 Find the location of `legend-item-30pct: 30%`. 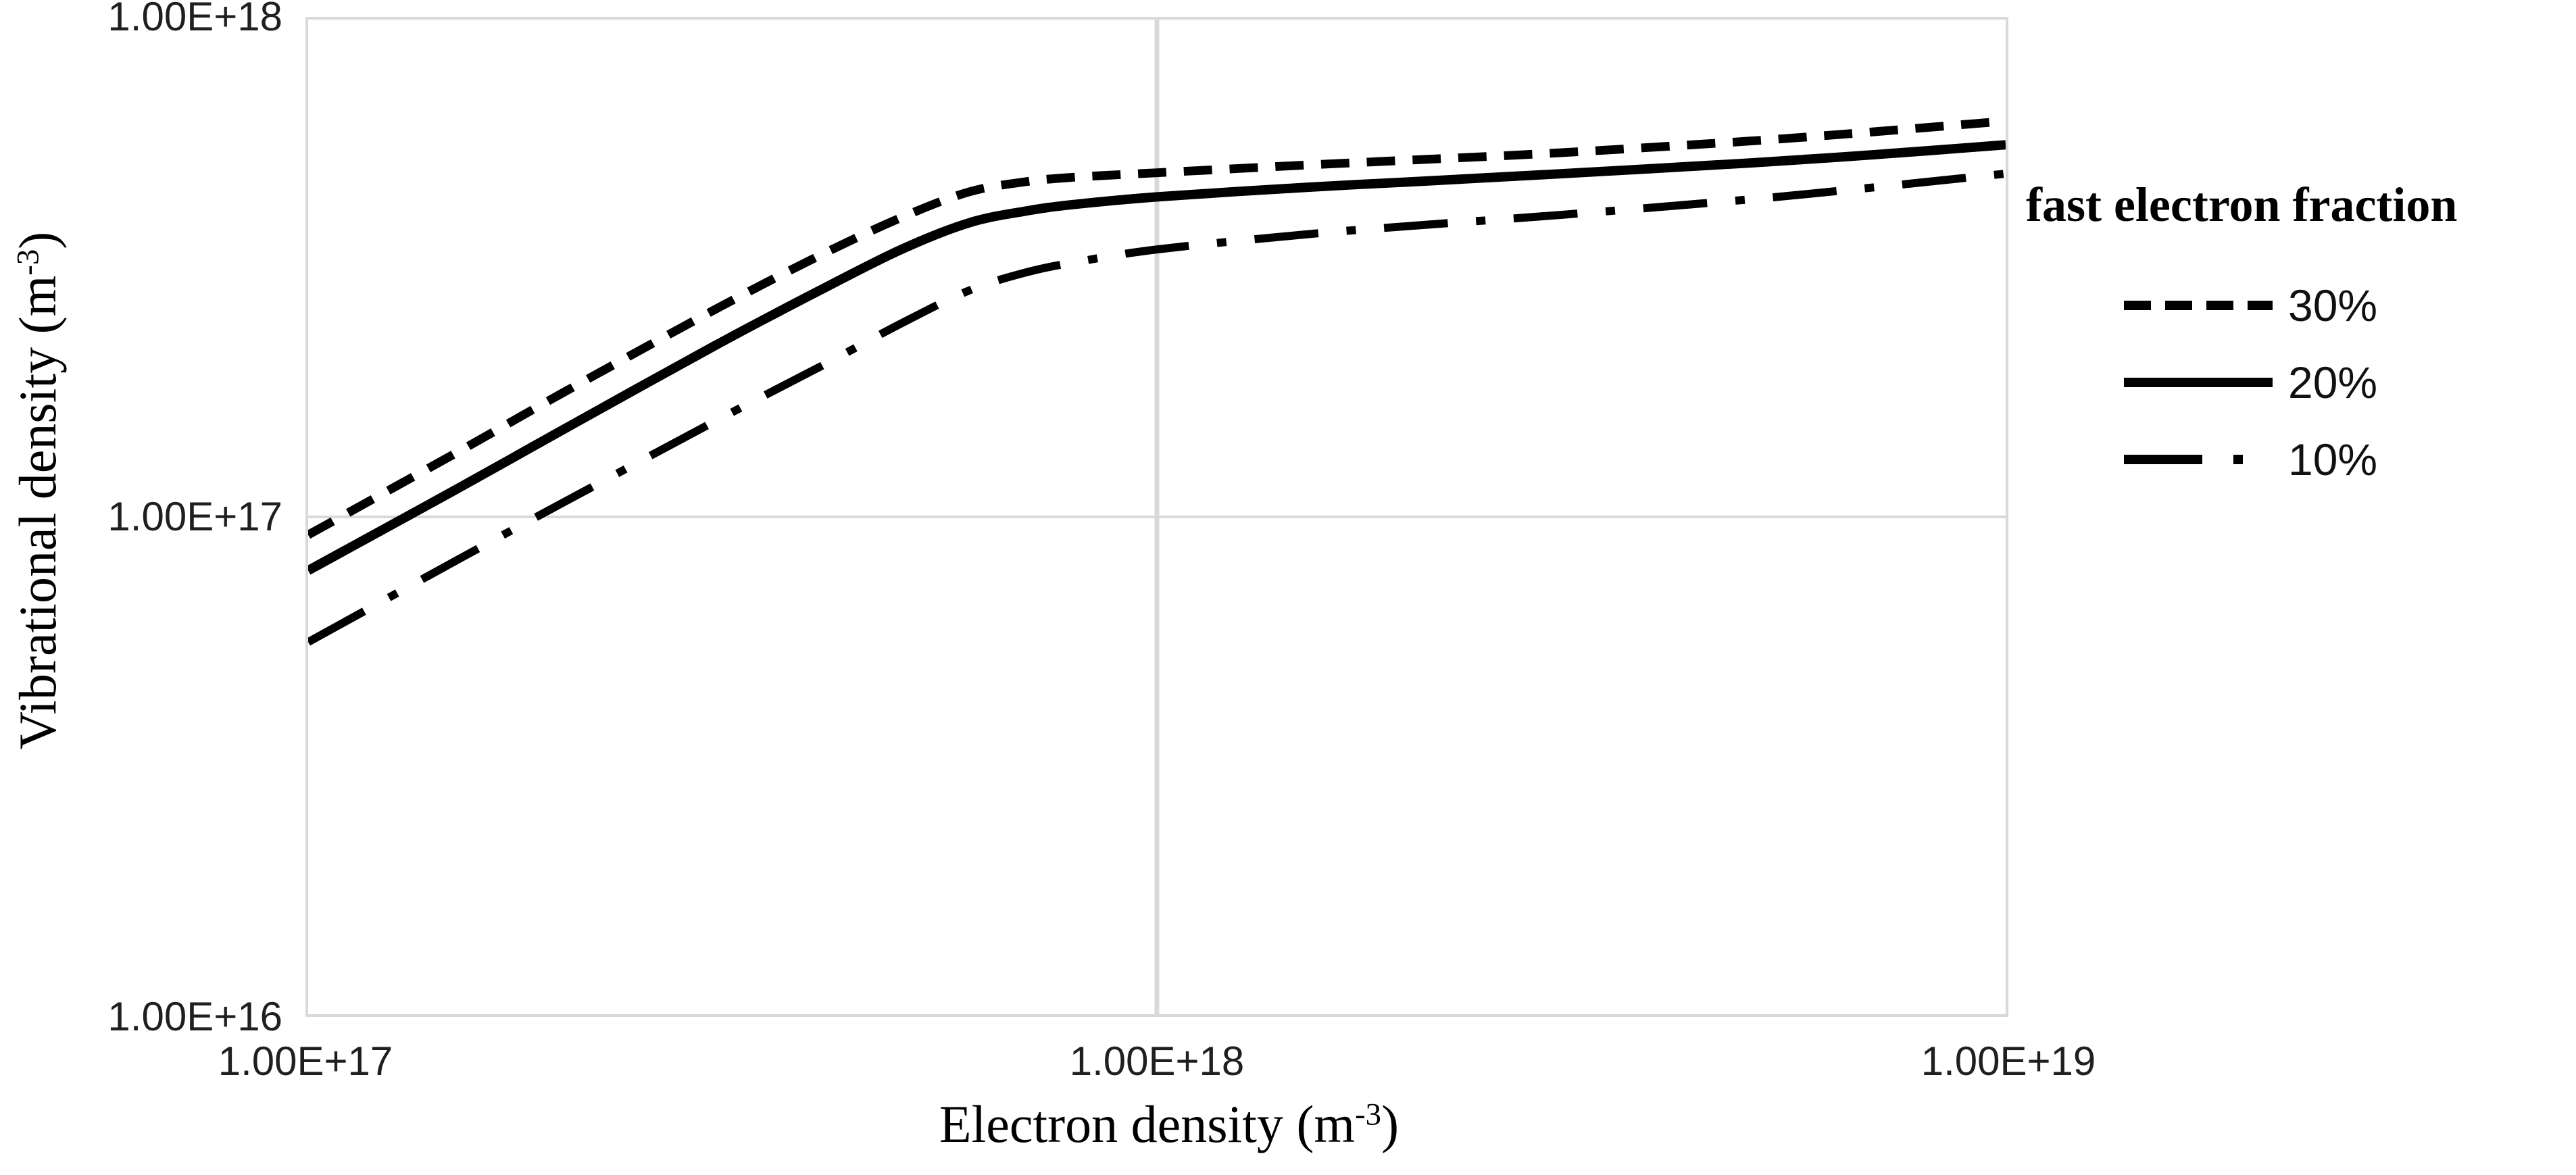

legend-item-30pct: 30% is located at coordinates (2250, 305).